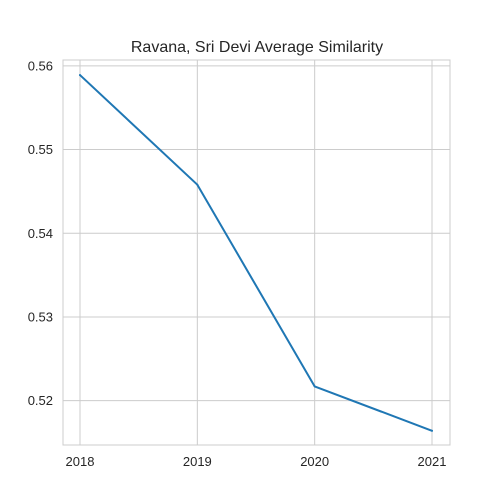 This screenshot has height=500, width=500. I want to click on y-tick-label: 0.56, so click(40, 65).